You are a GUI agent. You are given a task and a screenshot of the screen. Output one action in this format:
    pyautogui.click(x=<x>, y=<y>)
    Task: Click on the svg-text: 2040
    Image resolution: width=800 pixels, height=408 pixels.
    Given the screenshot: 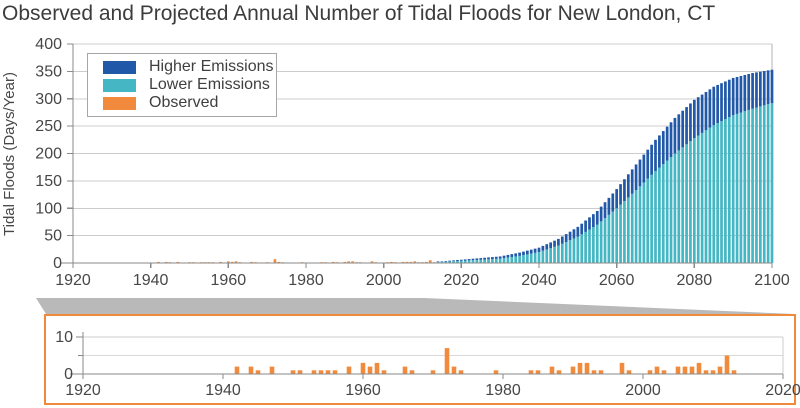 What is the action you would take?
    pyautogui.click(x=539, y=280)
    